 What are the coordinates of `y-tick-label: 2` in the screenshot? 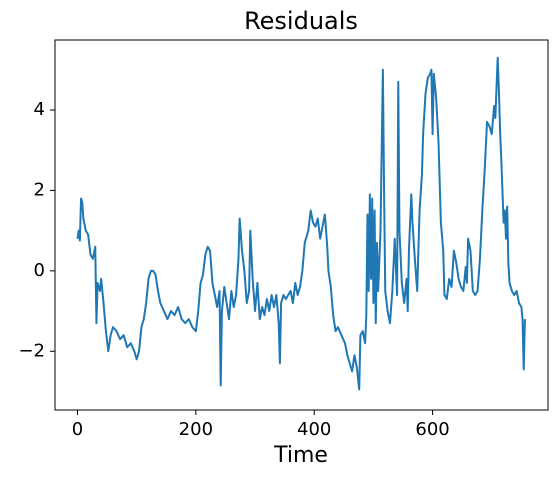 It's located at (39, 189).